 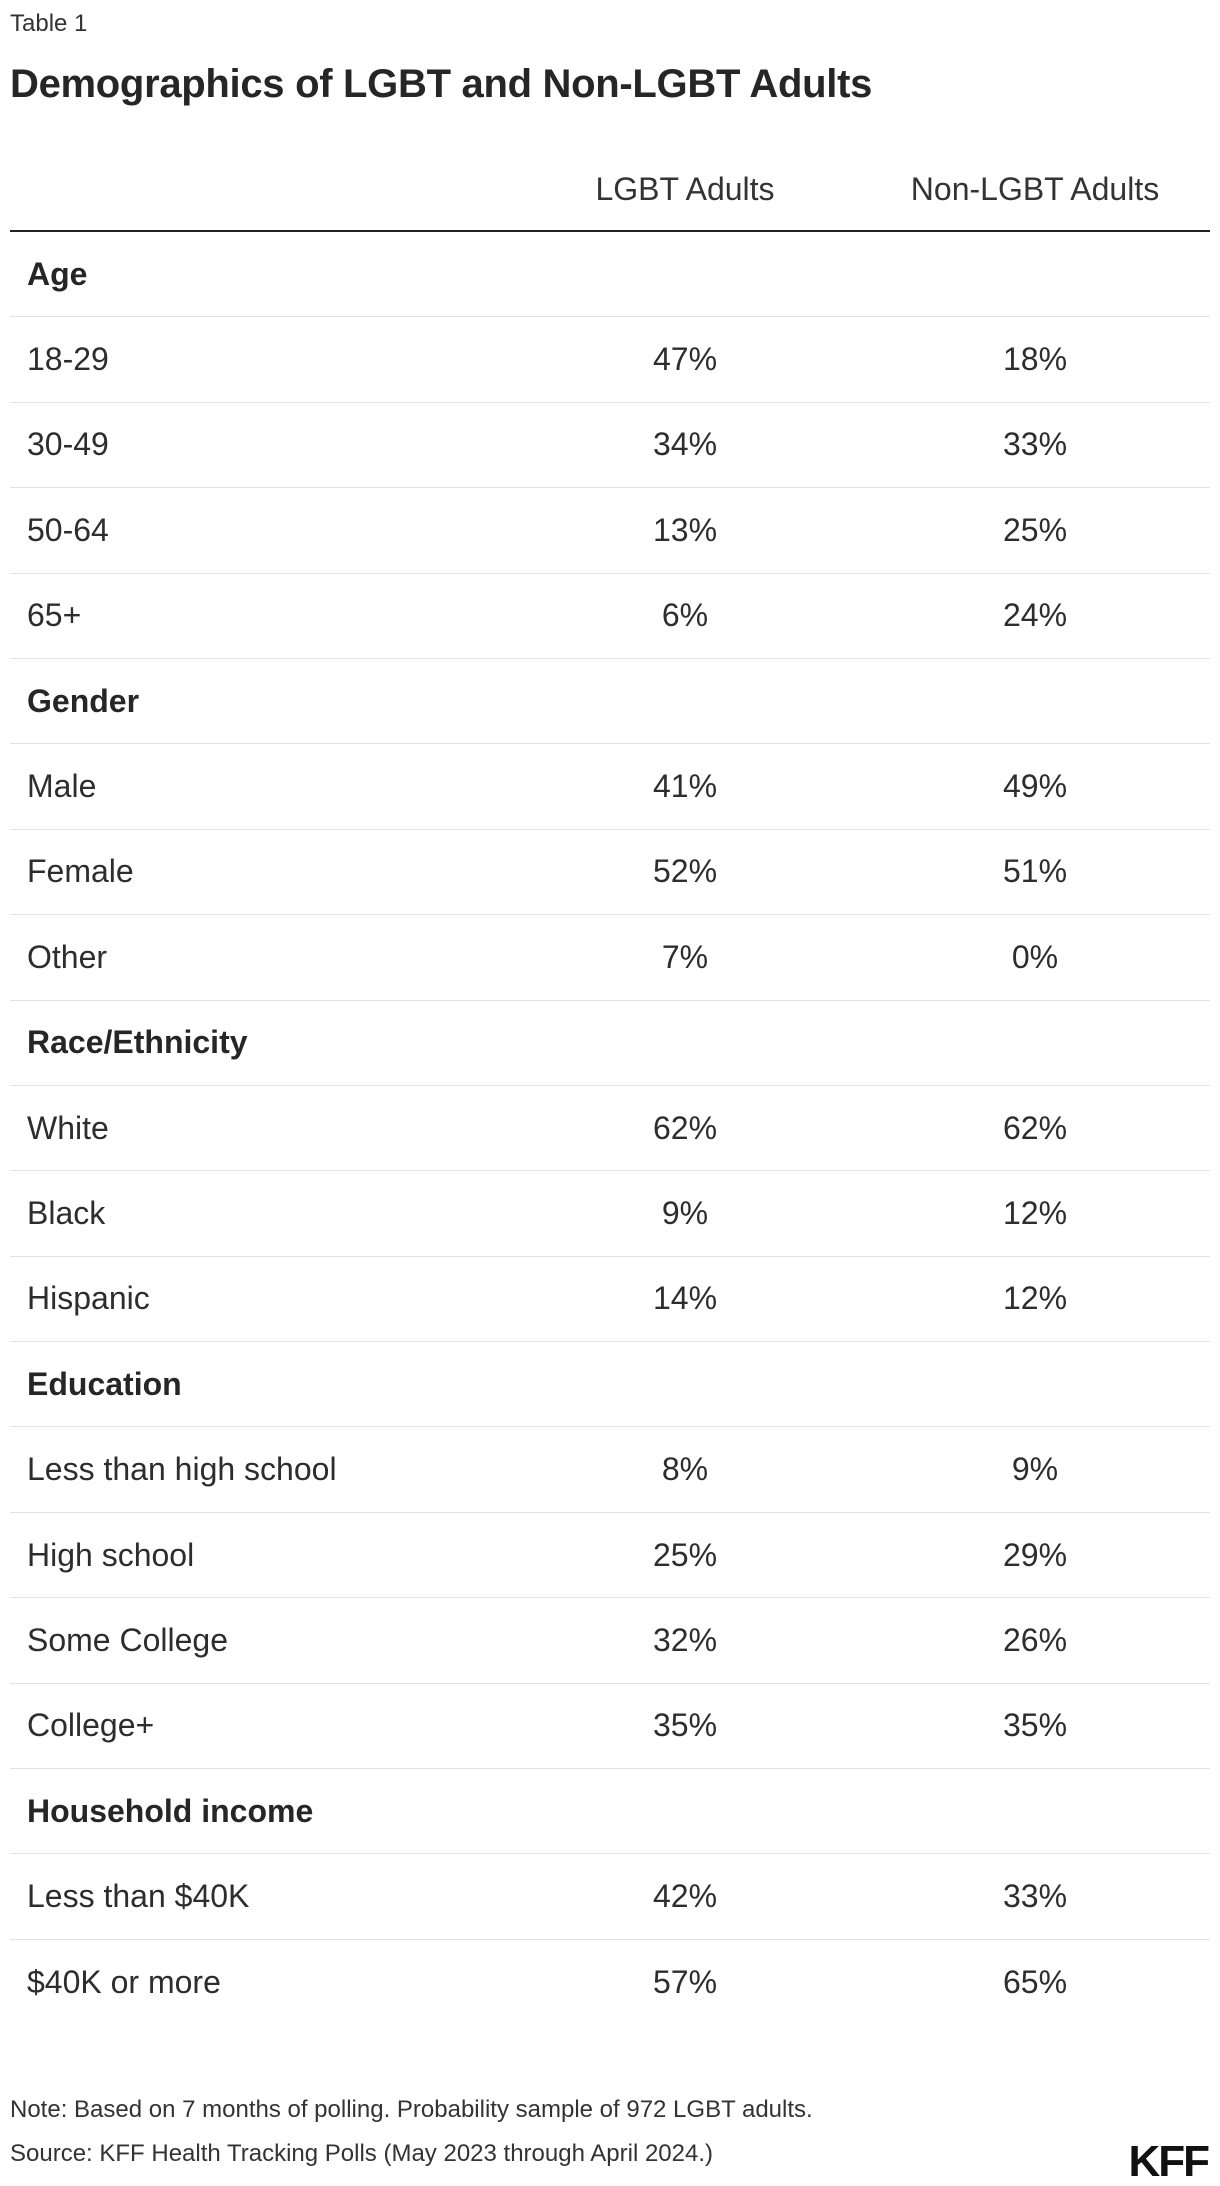 What do you see at coordinates (610, 702) in the screenshot?
I see `table-group-header-row: Gender` at bounding box center [610, 702].